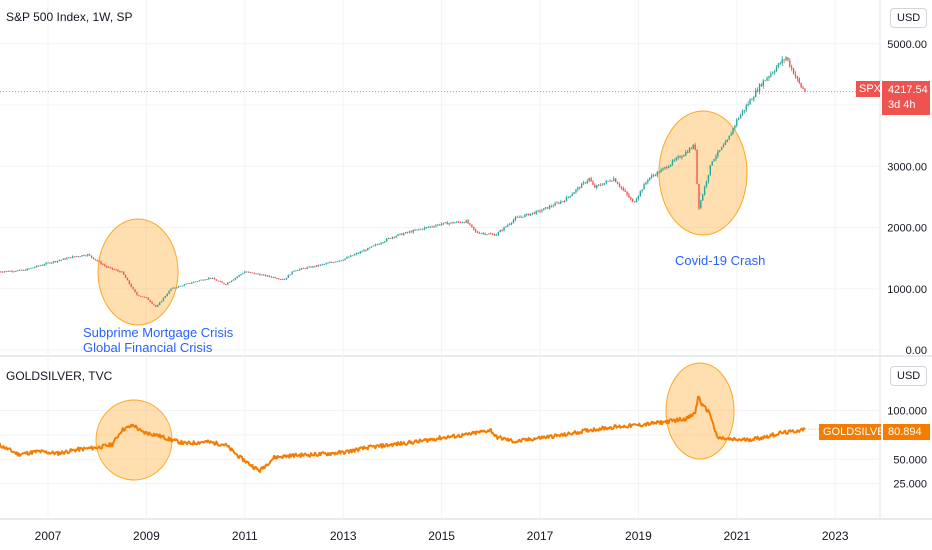  What do you see at coordinates (910, 460) in the screenshot?
I see `gs-y-tick-label: 50.000` at bounding box center [910, 460].